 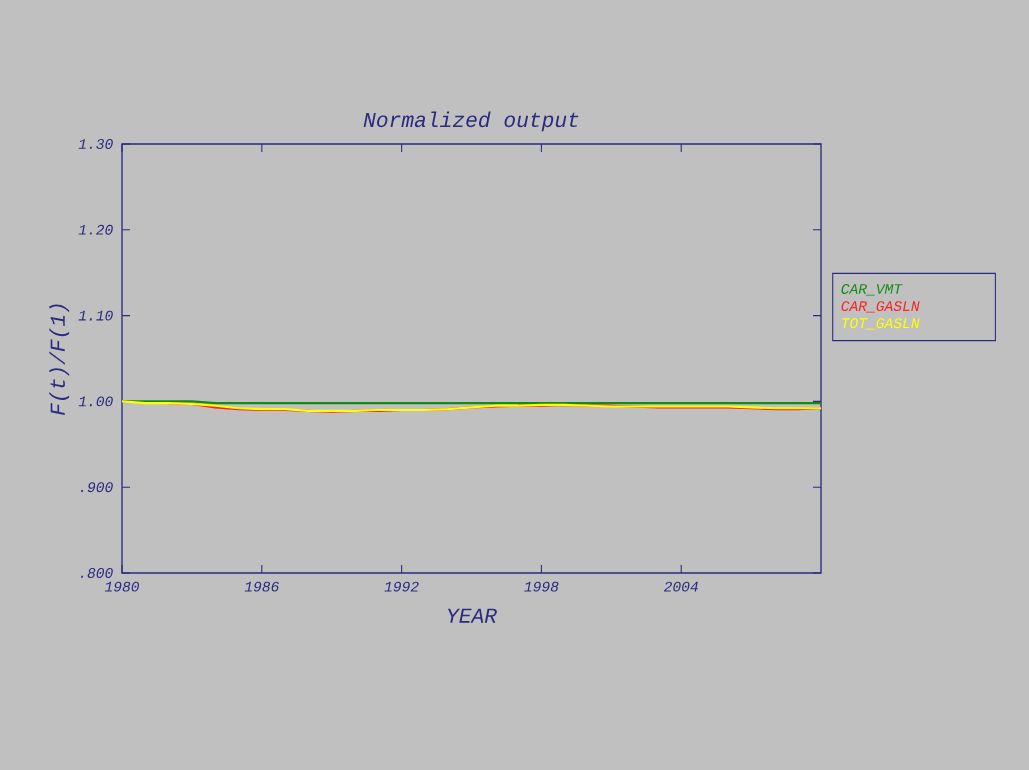 I want to click on x-axis-title: YEAR, so click(x=472, y=615).